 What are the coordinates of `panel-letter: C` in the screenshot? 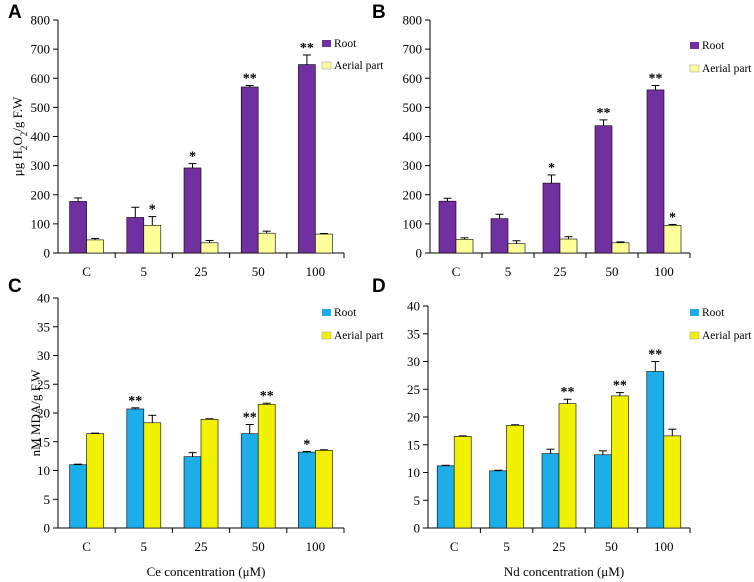 It's located at (15, 286).